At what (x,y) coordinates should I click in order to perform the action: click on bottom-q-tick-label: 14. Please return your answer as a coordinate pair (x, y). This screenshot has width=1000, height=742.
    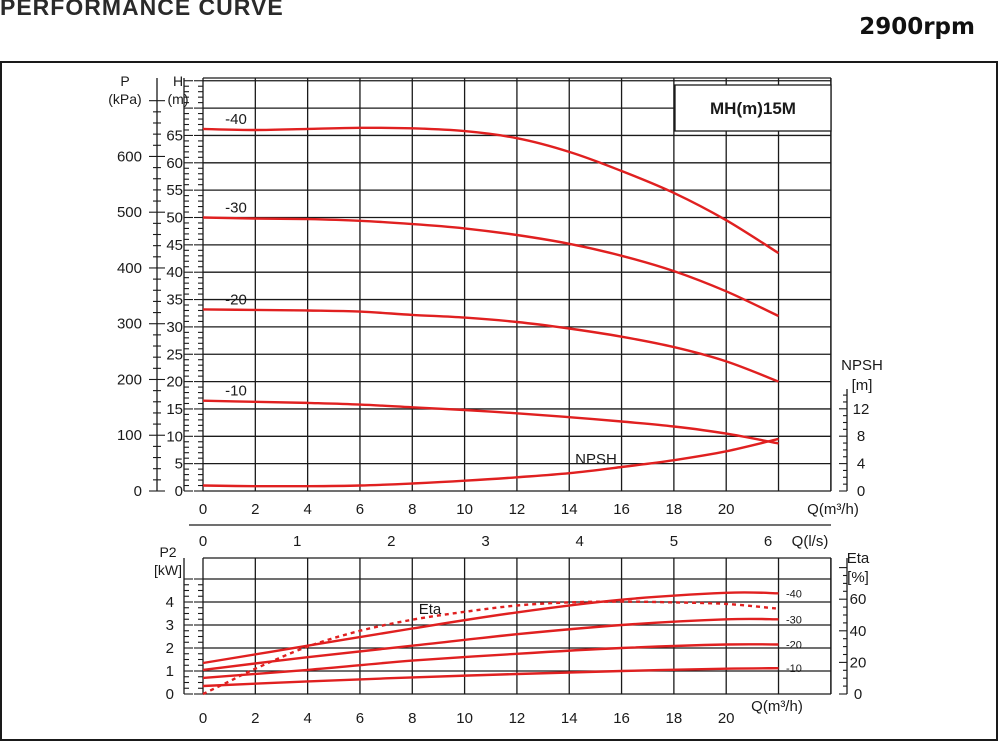
    Looking at the image, I should click on (569, 718).